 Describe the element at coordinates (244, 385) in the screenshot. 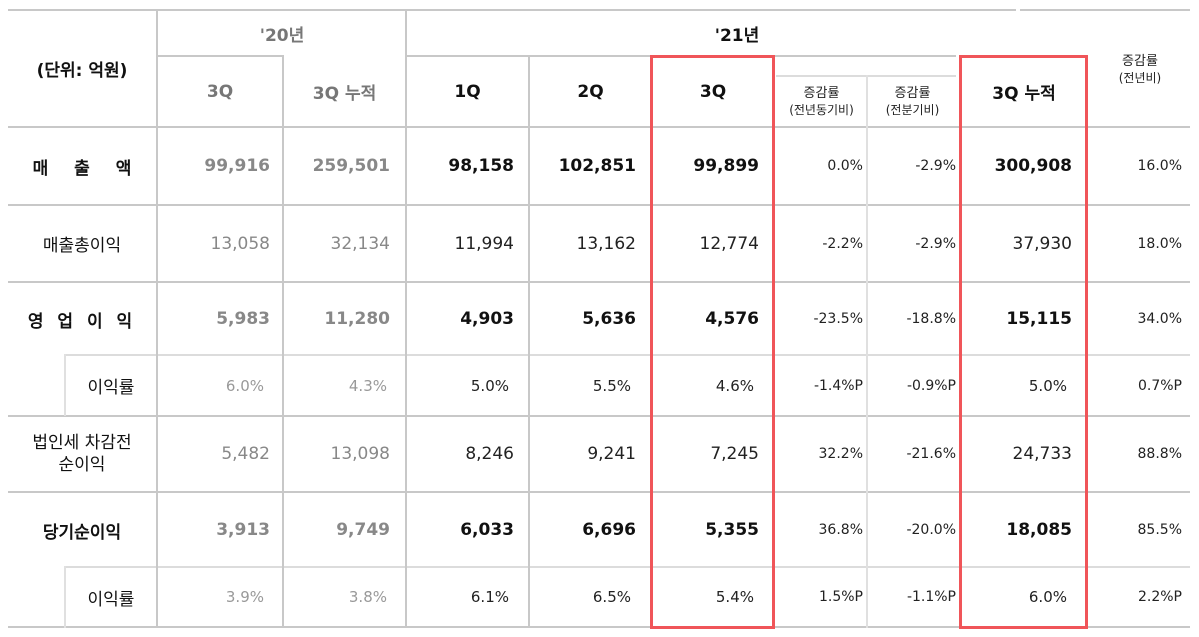

I see `cell-op-margin-2020-3q: 6.0%` at that location.